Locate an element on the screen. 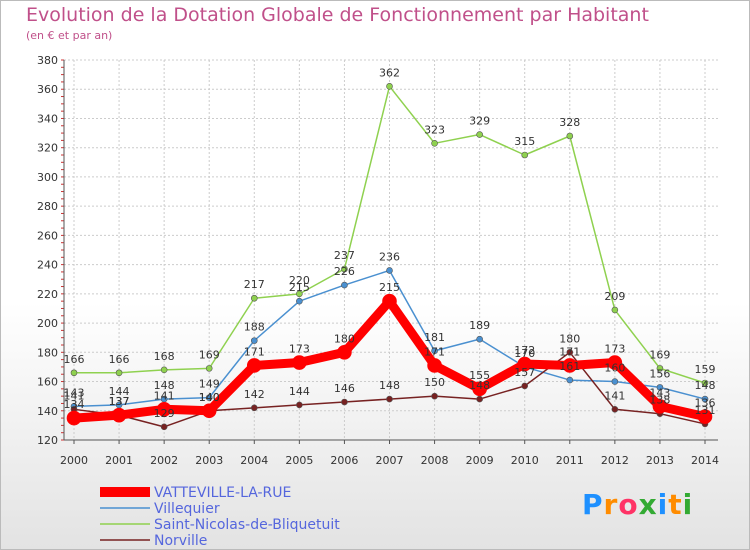 The height and width of the screenshot is (550, 750). x-tick-label: 2008 is located at coordinates (435, 460).